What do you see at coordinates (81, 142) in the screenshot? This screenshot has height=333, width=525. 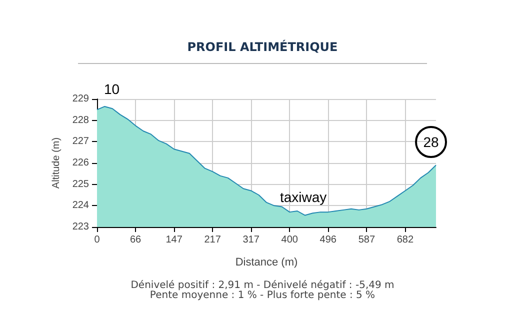 I see `y-tick-label: 227` at bounding box center [81, 142].